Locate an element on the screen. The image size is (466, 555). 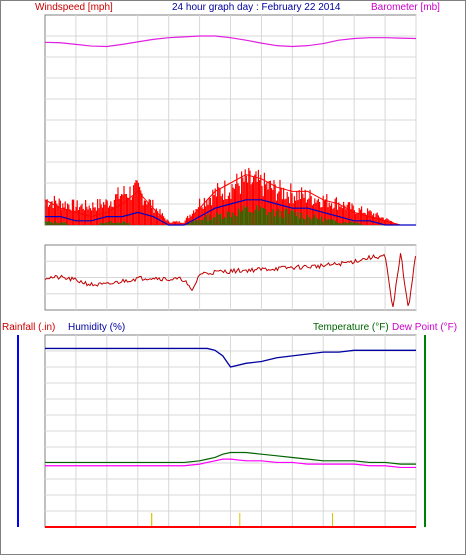
chart-title: 24 hour graph day : February 22 2014 is located at coordinates (256, 7).